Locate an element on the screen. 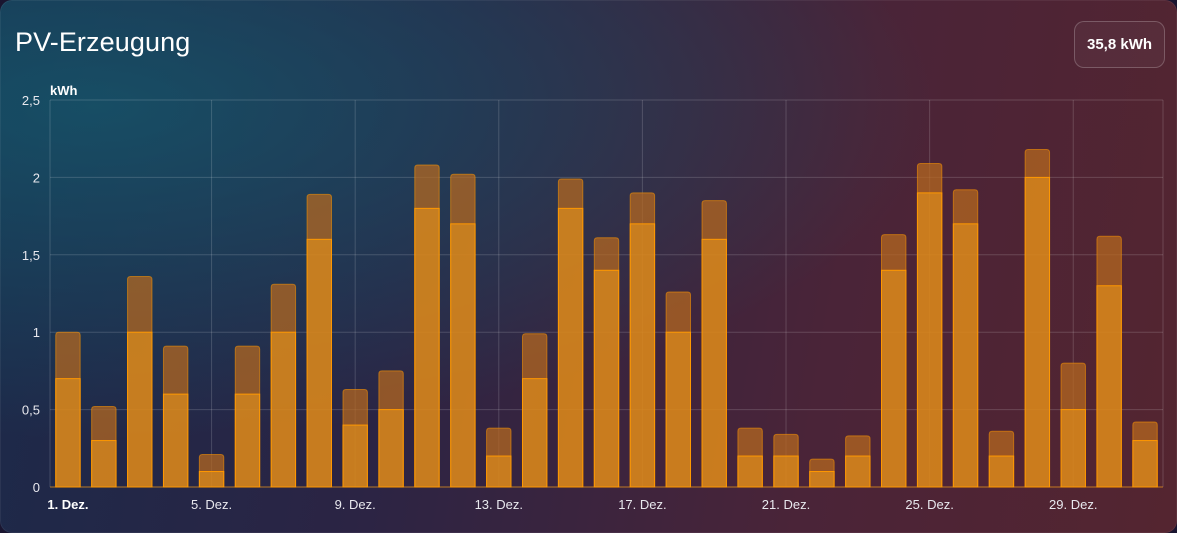 This screenshot has height=533, width=1177. x-tick-label: 25. Dez. is located at coordinates (929, 504).